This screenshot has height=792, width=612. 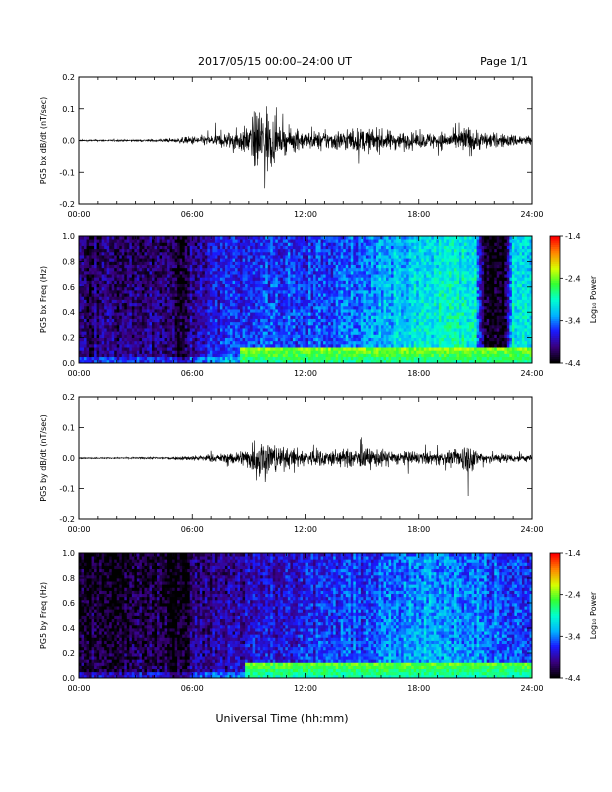 I want to click on x-tick-label: 18:00, so click(x=418, y=214).